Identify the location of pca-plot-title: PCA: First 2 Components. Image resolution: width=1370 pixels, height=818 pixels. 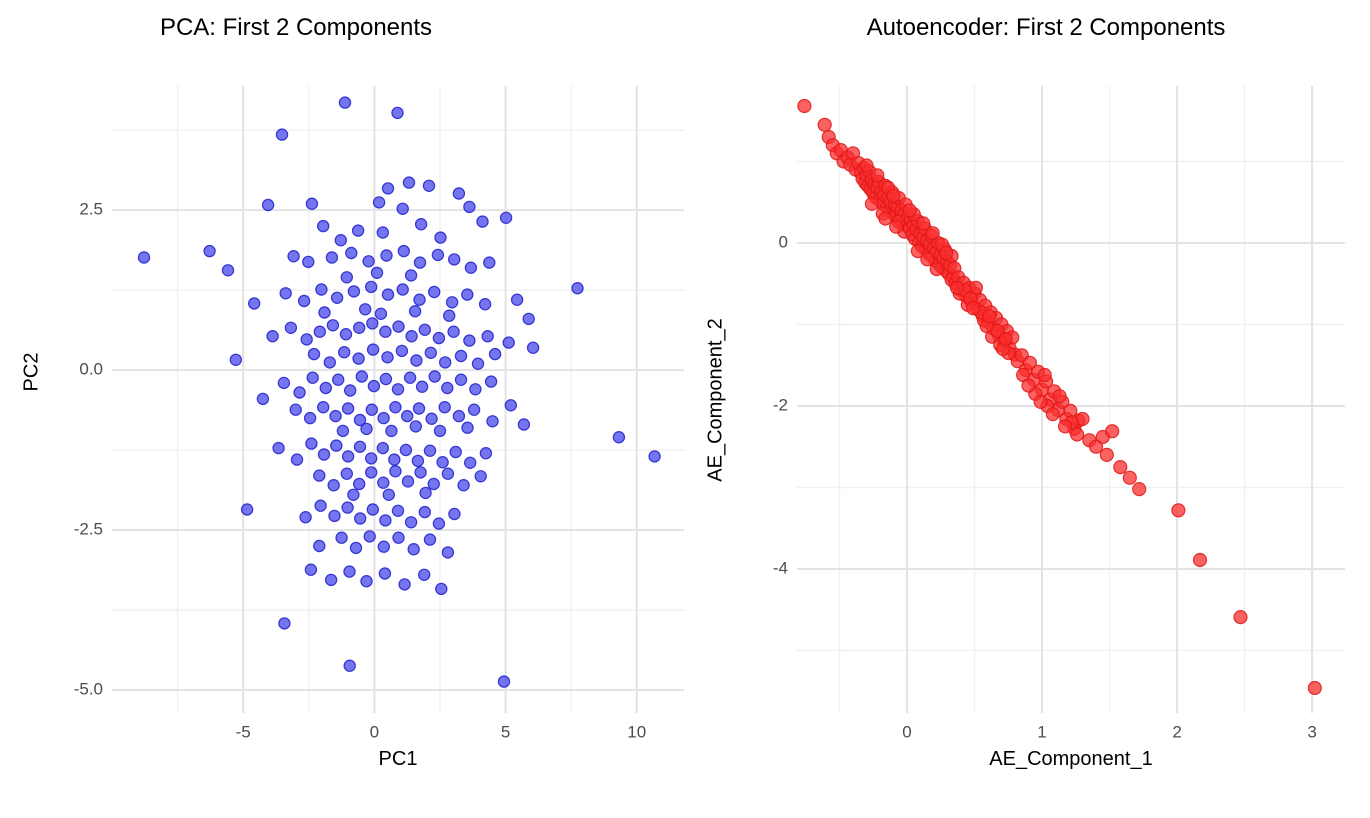
(296, 27).